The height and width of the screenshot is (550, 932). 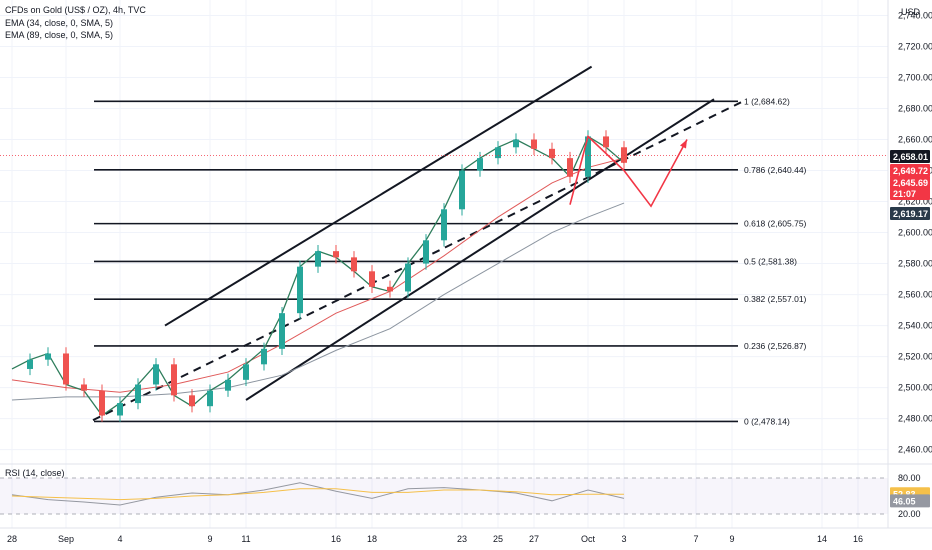 I want to click on x-tick-label: 25, so click(x=498, y=539).